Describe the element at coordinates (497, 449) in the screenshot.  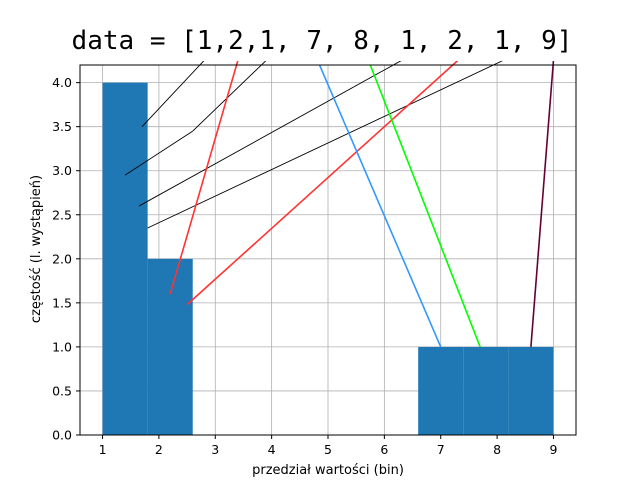
I see `x-tick-label: 8` at that location.